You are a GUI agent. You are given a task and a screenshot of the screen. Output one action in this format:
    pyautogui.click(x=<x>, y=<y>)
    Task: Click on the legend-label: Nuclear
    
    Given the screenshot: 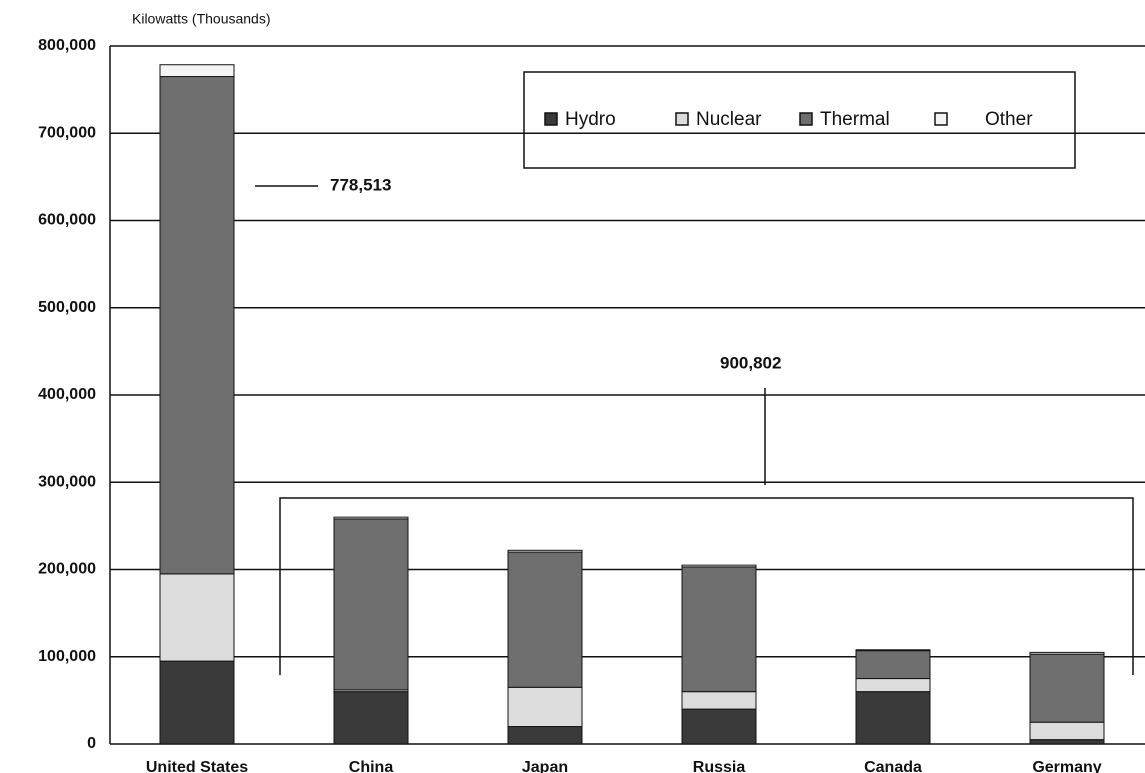 What is the action you would take?
    pyautogui.click(x=729, y=119)
    